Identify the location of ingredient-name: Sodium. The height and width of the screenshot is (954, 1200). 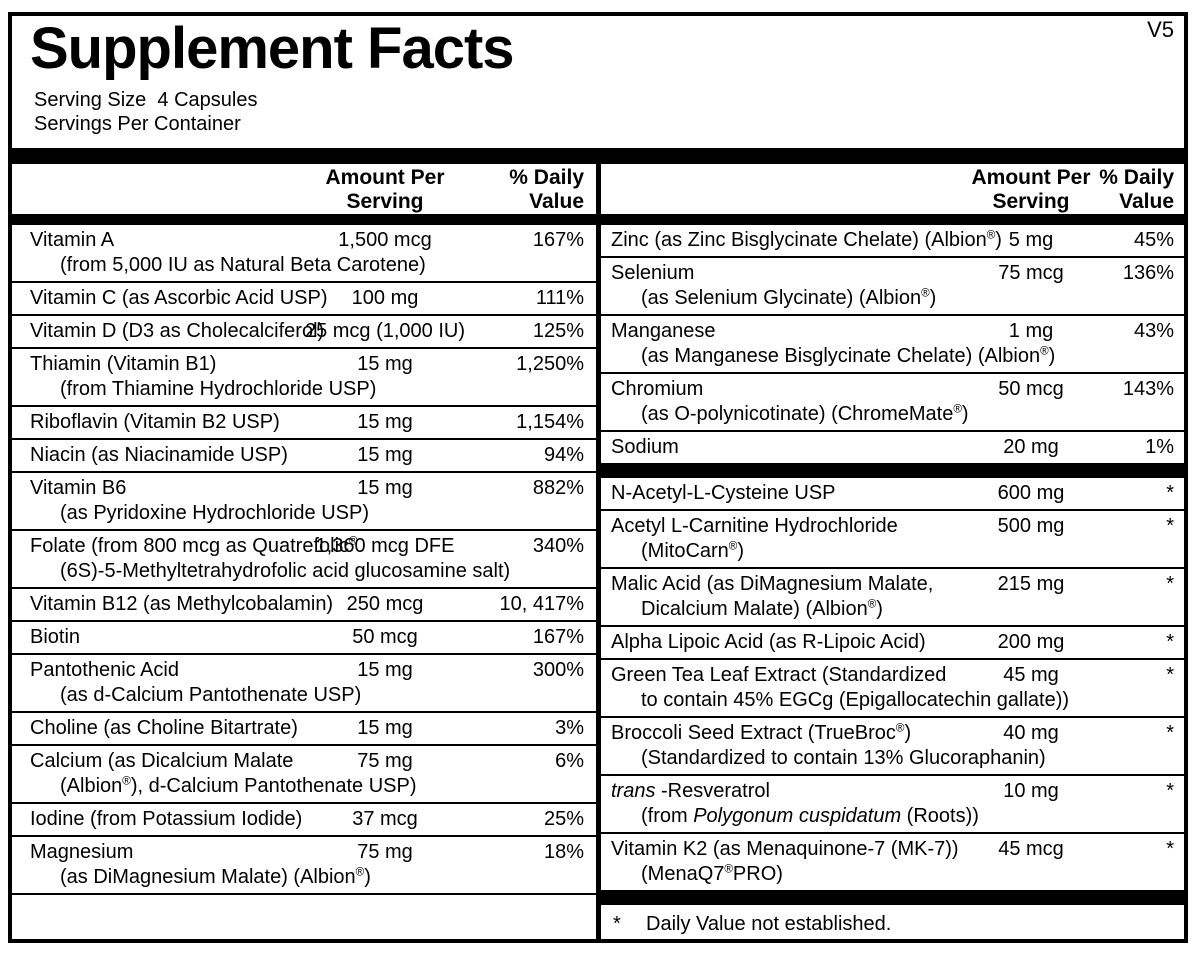
(645, 447).